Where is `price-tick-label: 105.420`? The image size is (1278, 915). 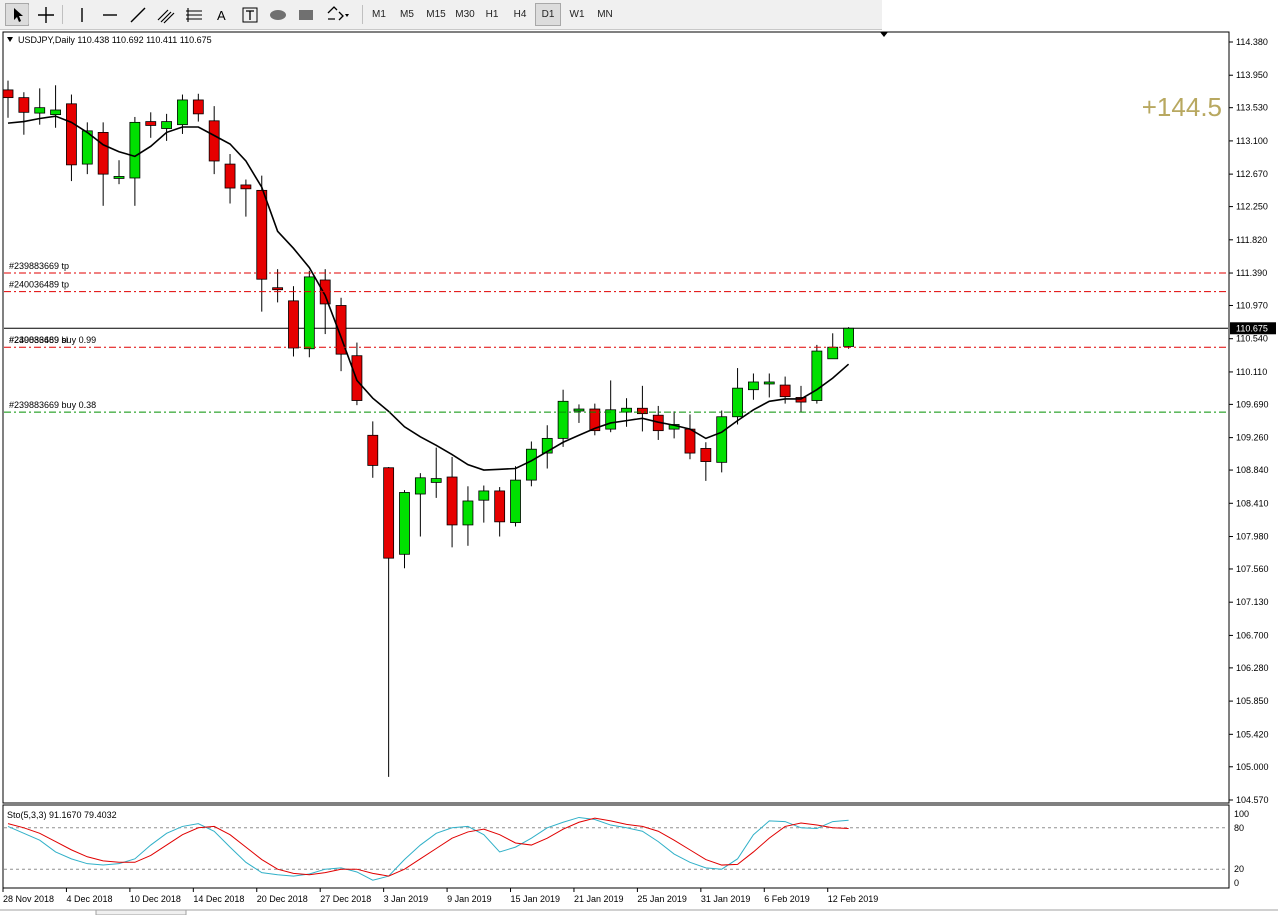 price-tick-label: 105.420 is located at coordinates (1252, 734).